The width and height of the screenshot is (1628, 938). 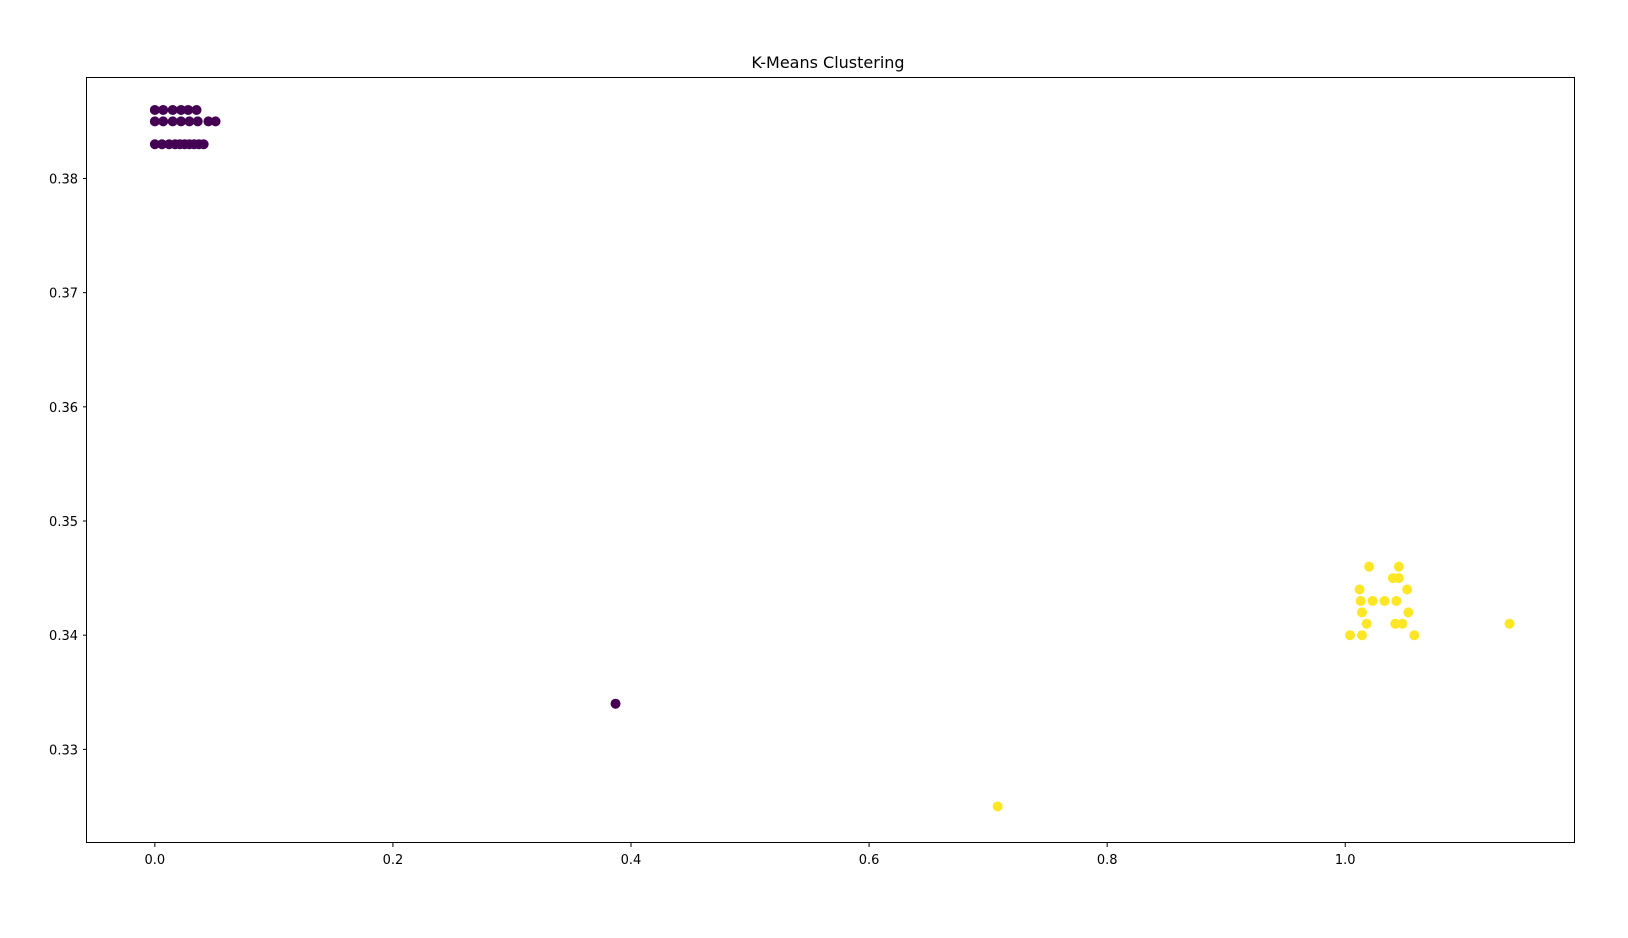 What do you see at coordinates (631, 860) in the screenshot?
I see `x-tick-label: 0.4` at bounding box center [631, 860].